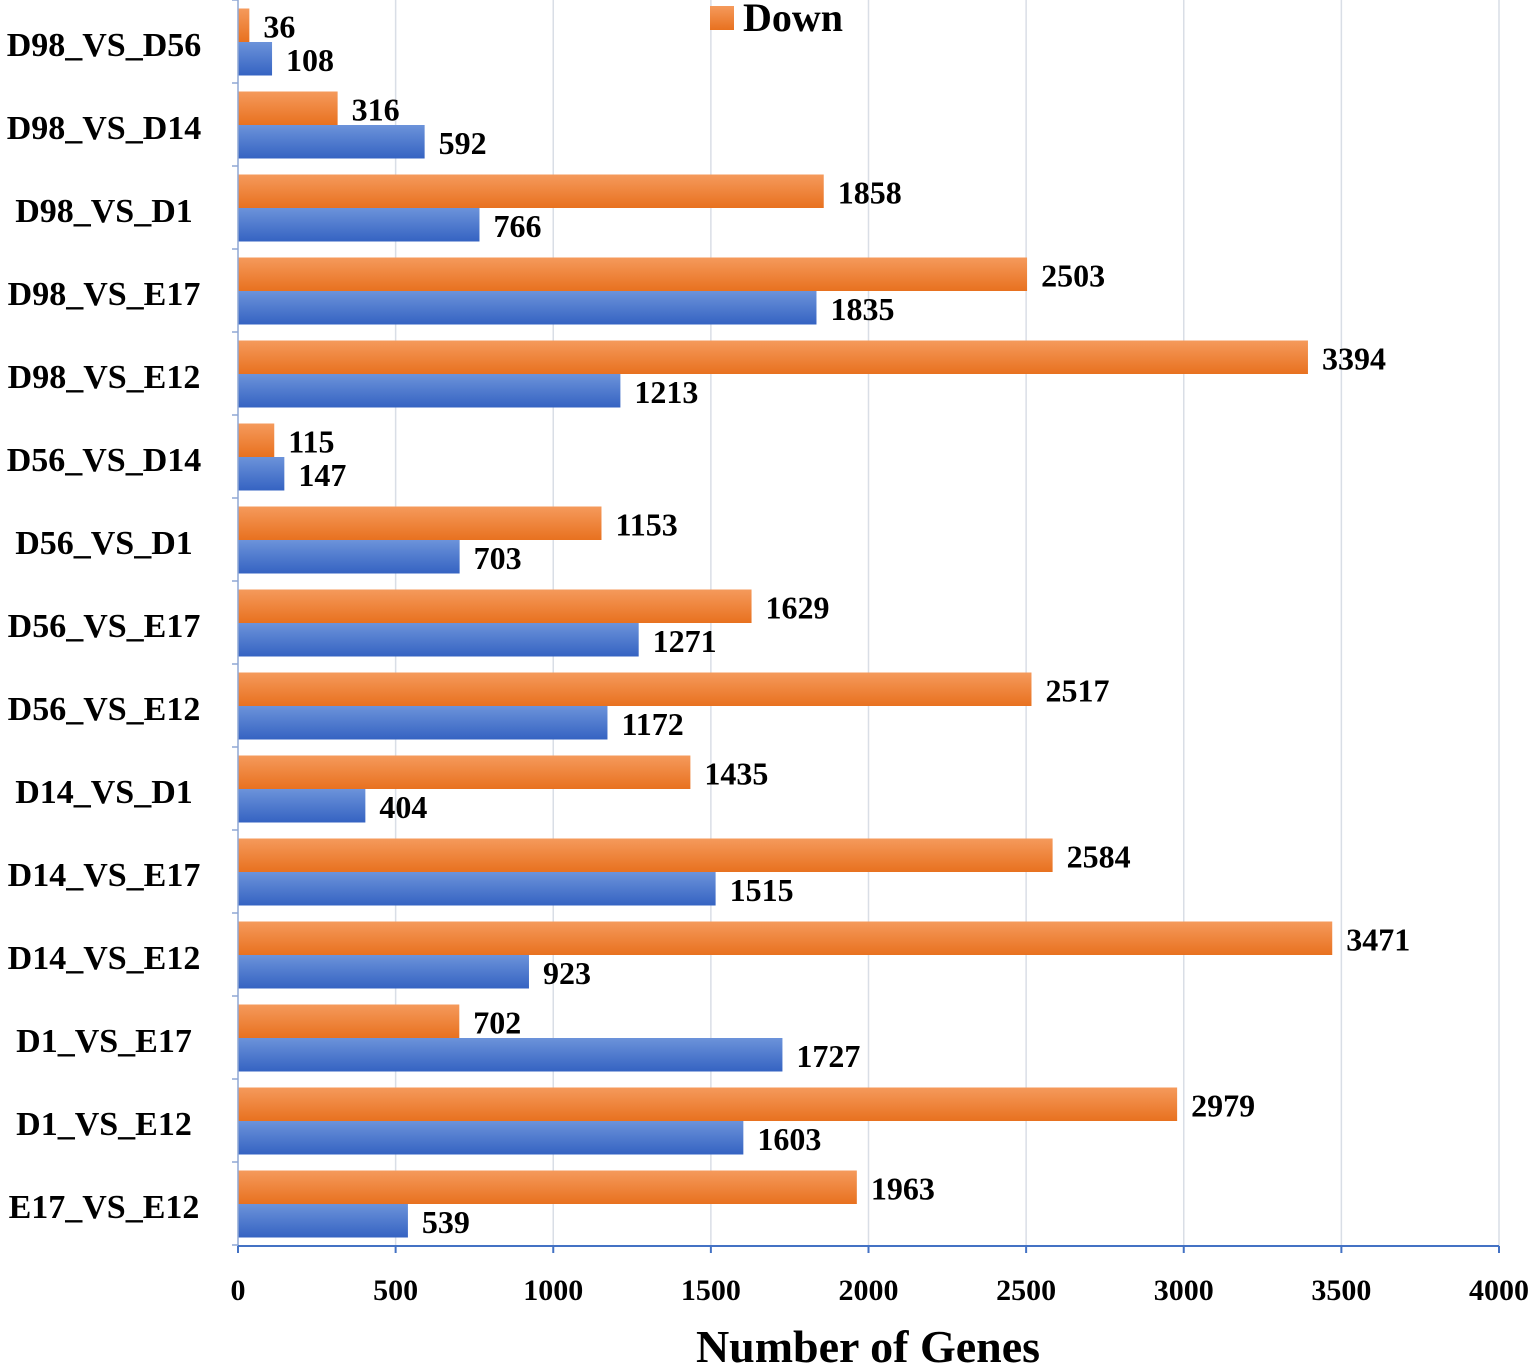 The image size is (1535, 1370). I want to click on value-label-down: 2584, so click(1099, 857).